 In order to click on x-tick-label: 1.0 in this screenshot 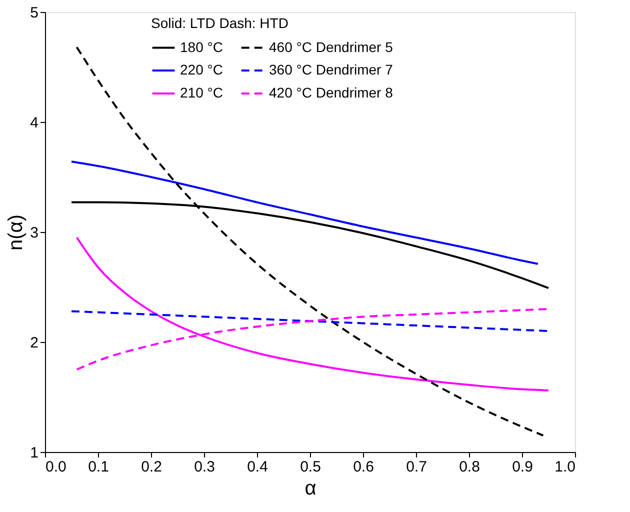, I will do `click(565, 467)`.